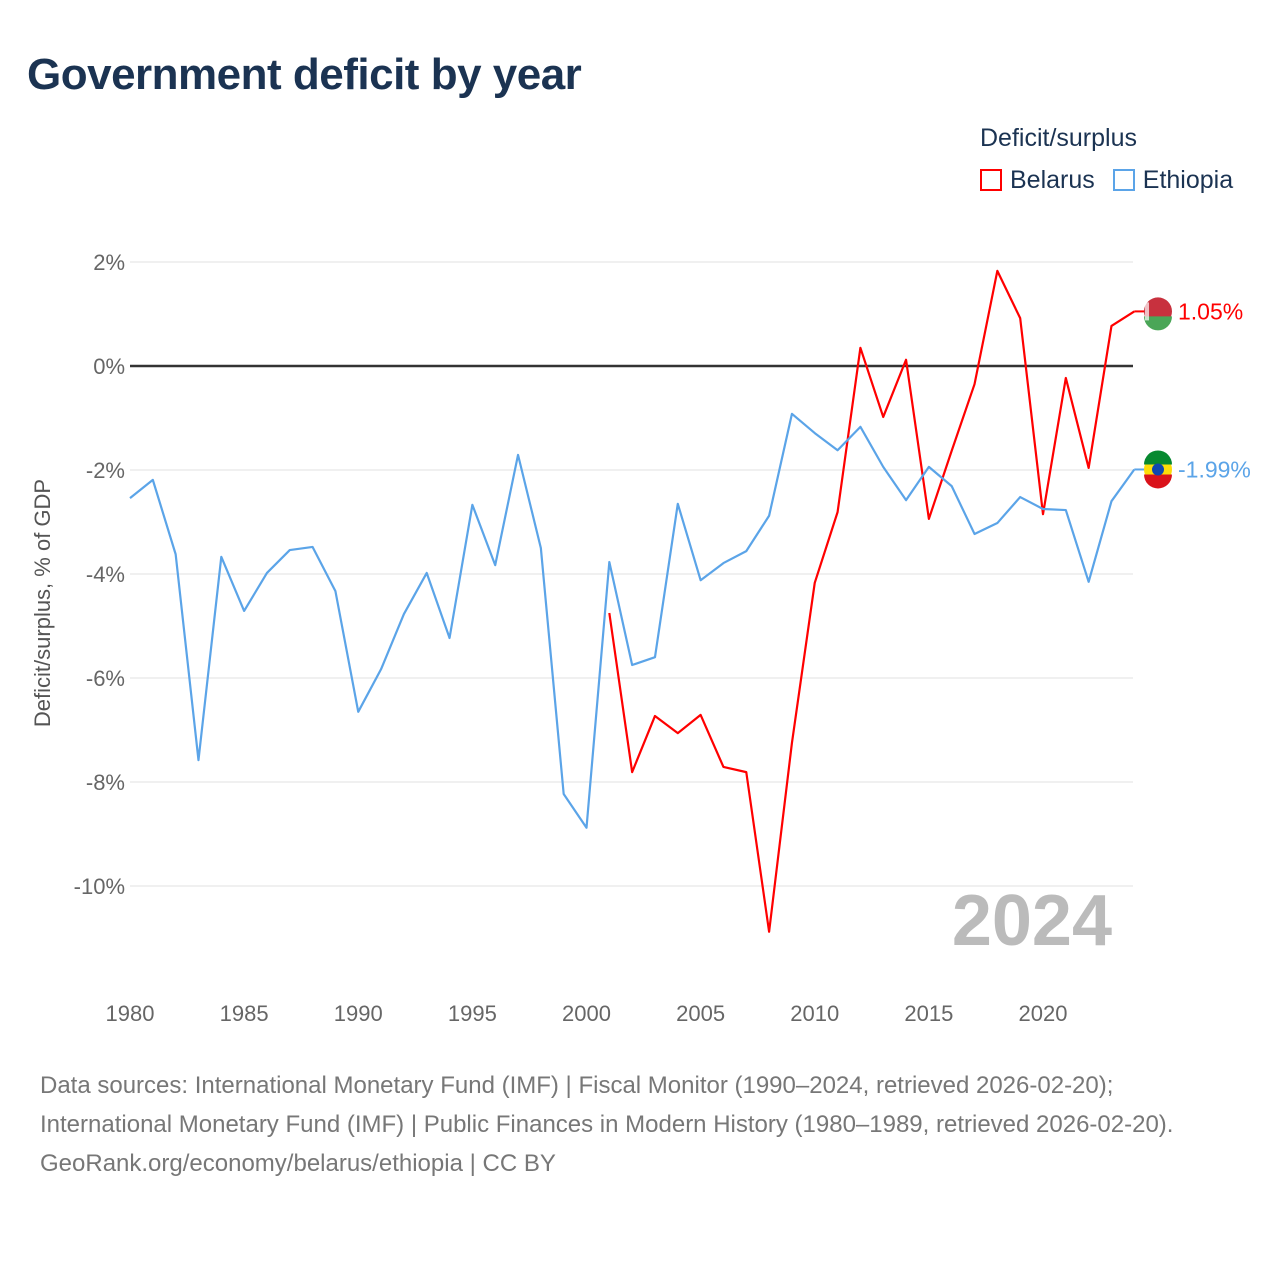  I want to click on x-tick-label: 1985, so click(244, 1013).